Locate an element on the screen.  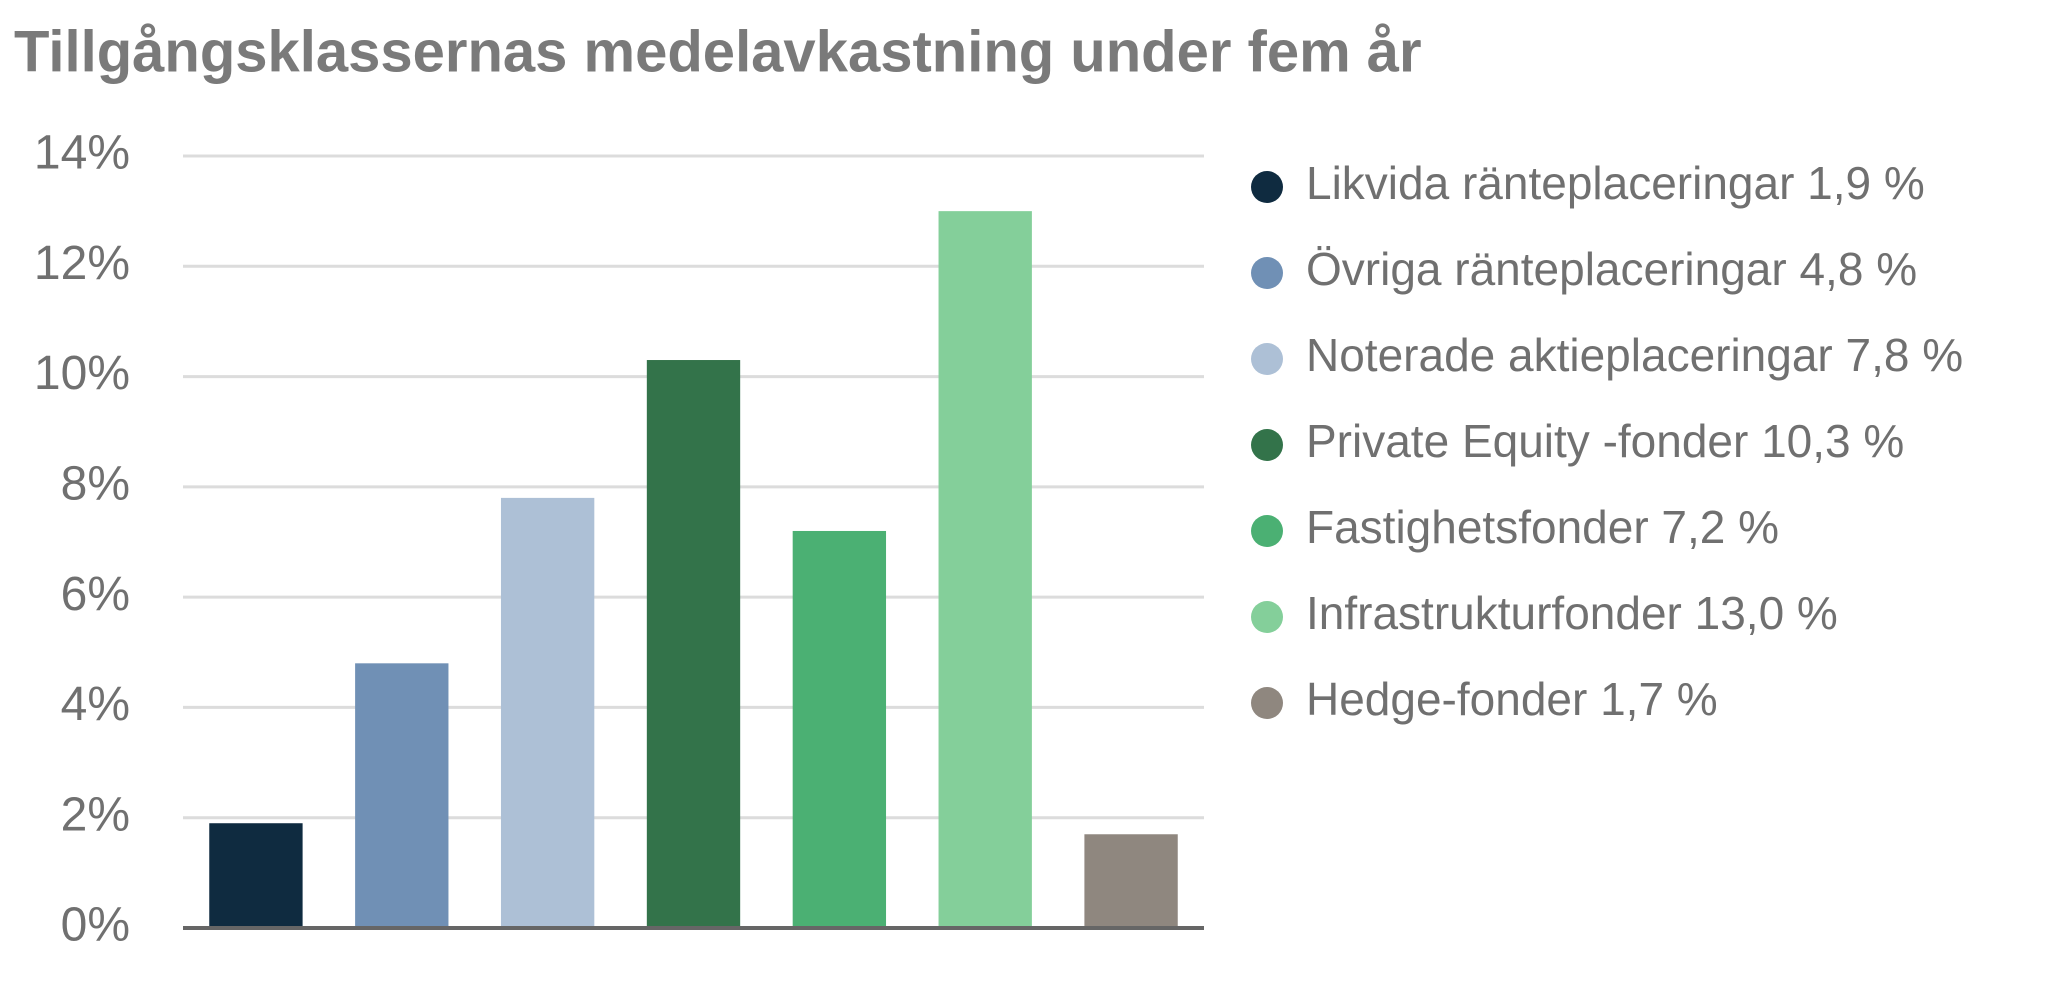
y-tick-label: 2% is located at coordinates (95, 814).